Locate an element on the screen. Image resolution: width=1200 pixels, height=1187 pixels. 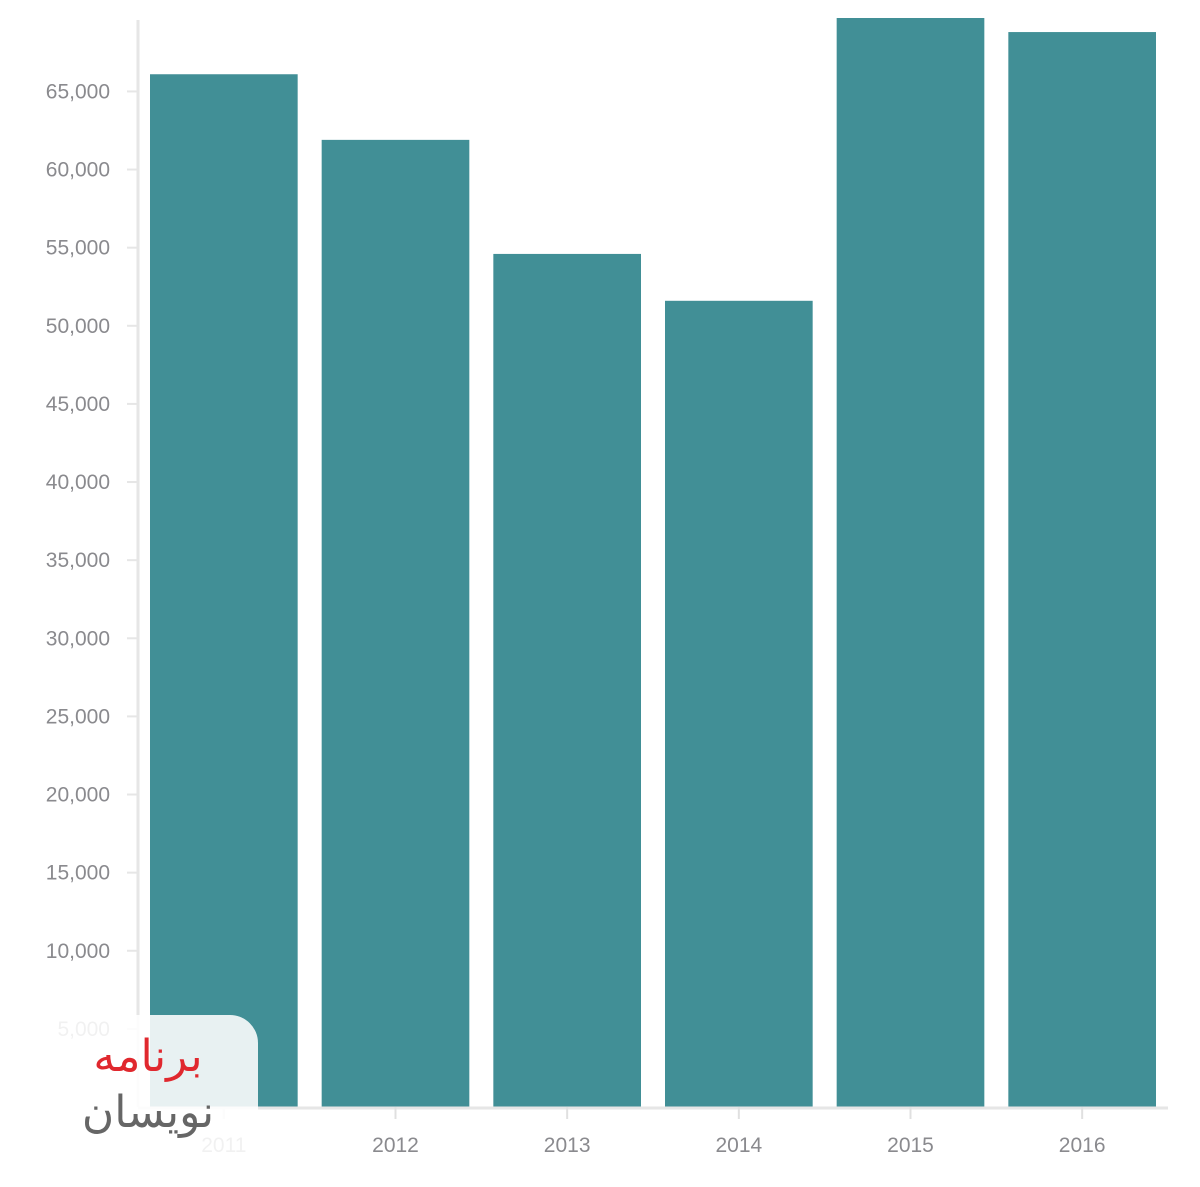
y-tick-label: 55,000 is located at coordinates (78, 248).